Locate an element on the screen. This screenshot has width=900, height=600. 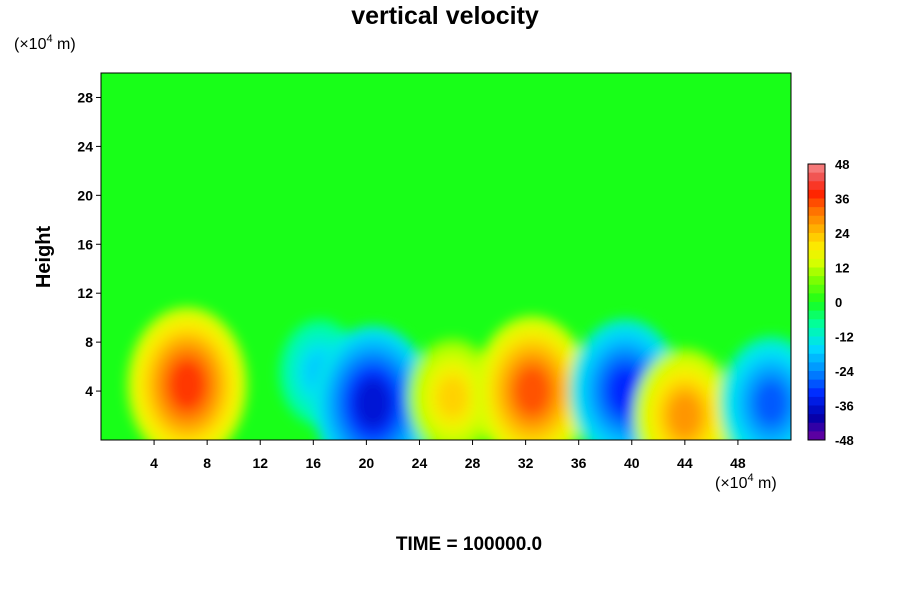
y-tick-label: 20 is located at coordinates (85, 195).